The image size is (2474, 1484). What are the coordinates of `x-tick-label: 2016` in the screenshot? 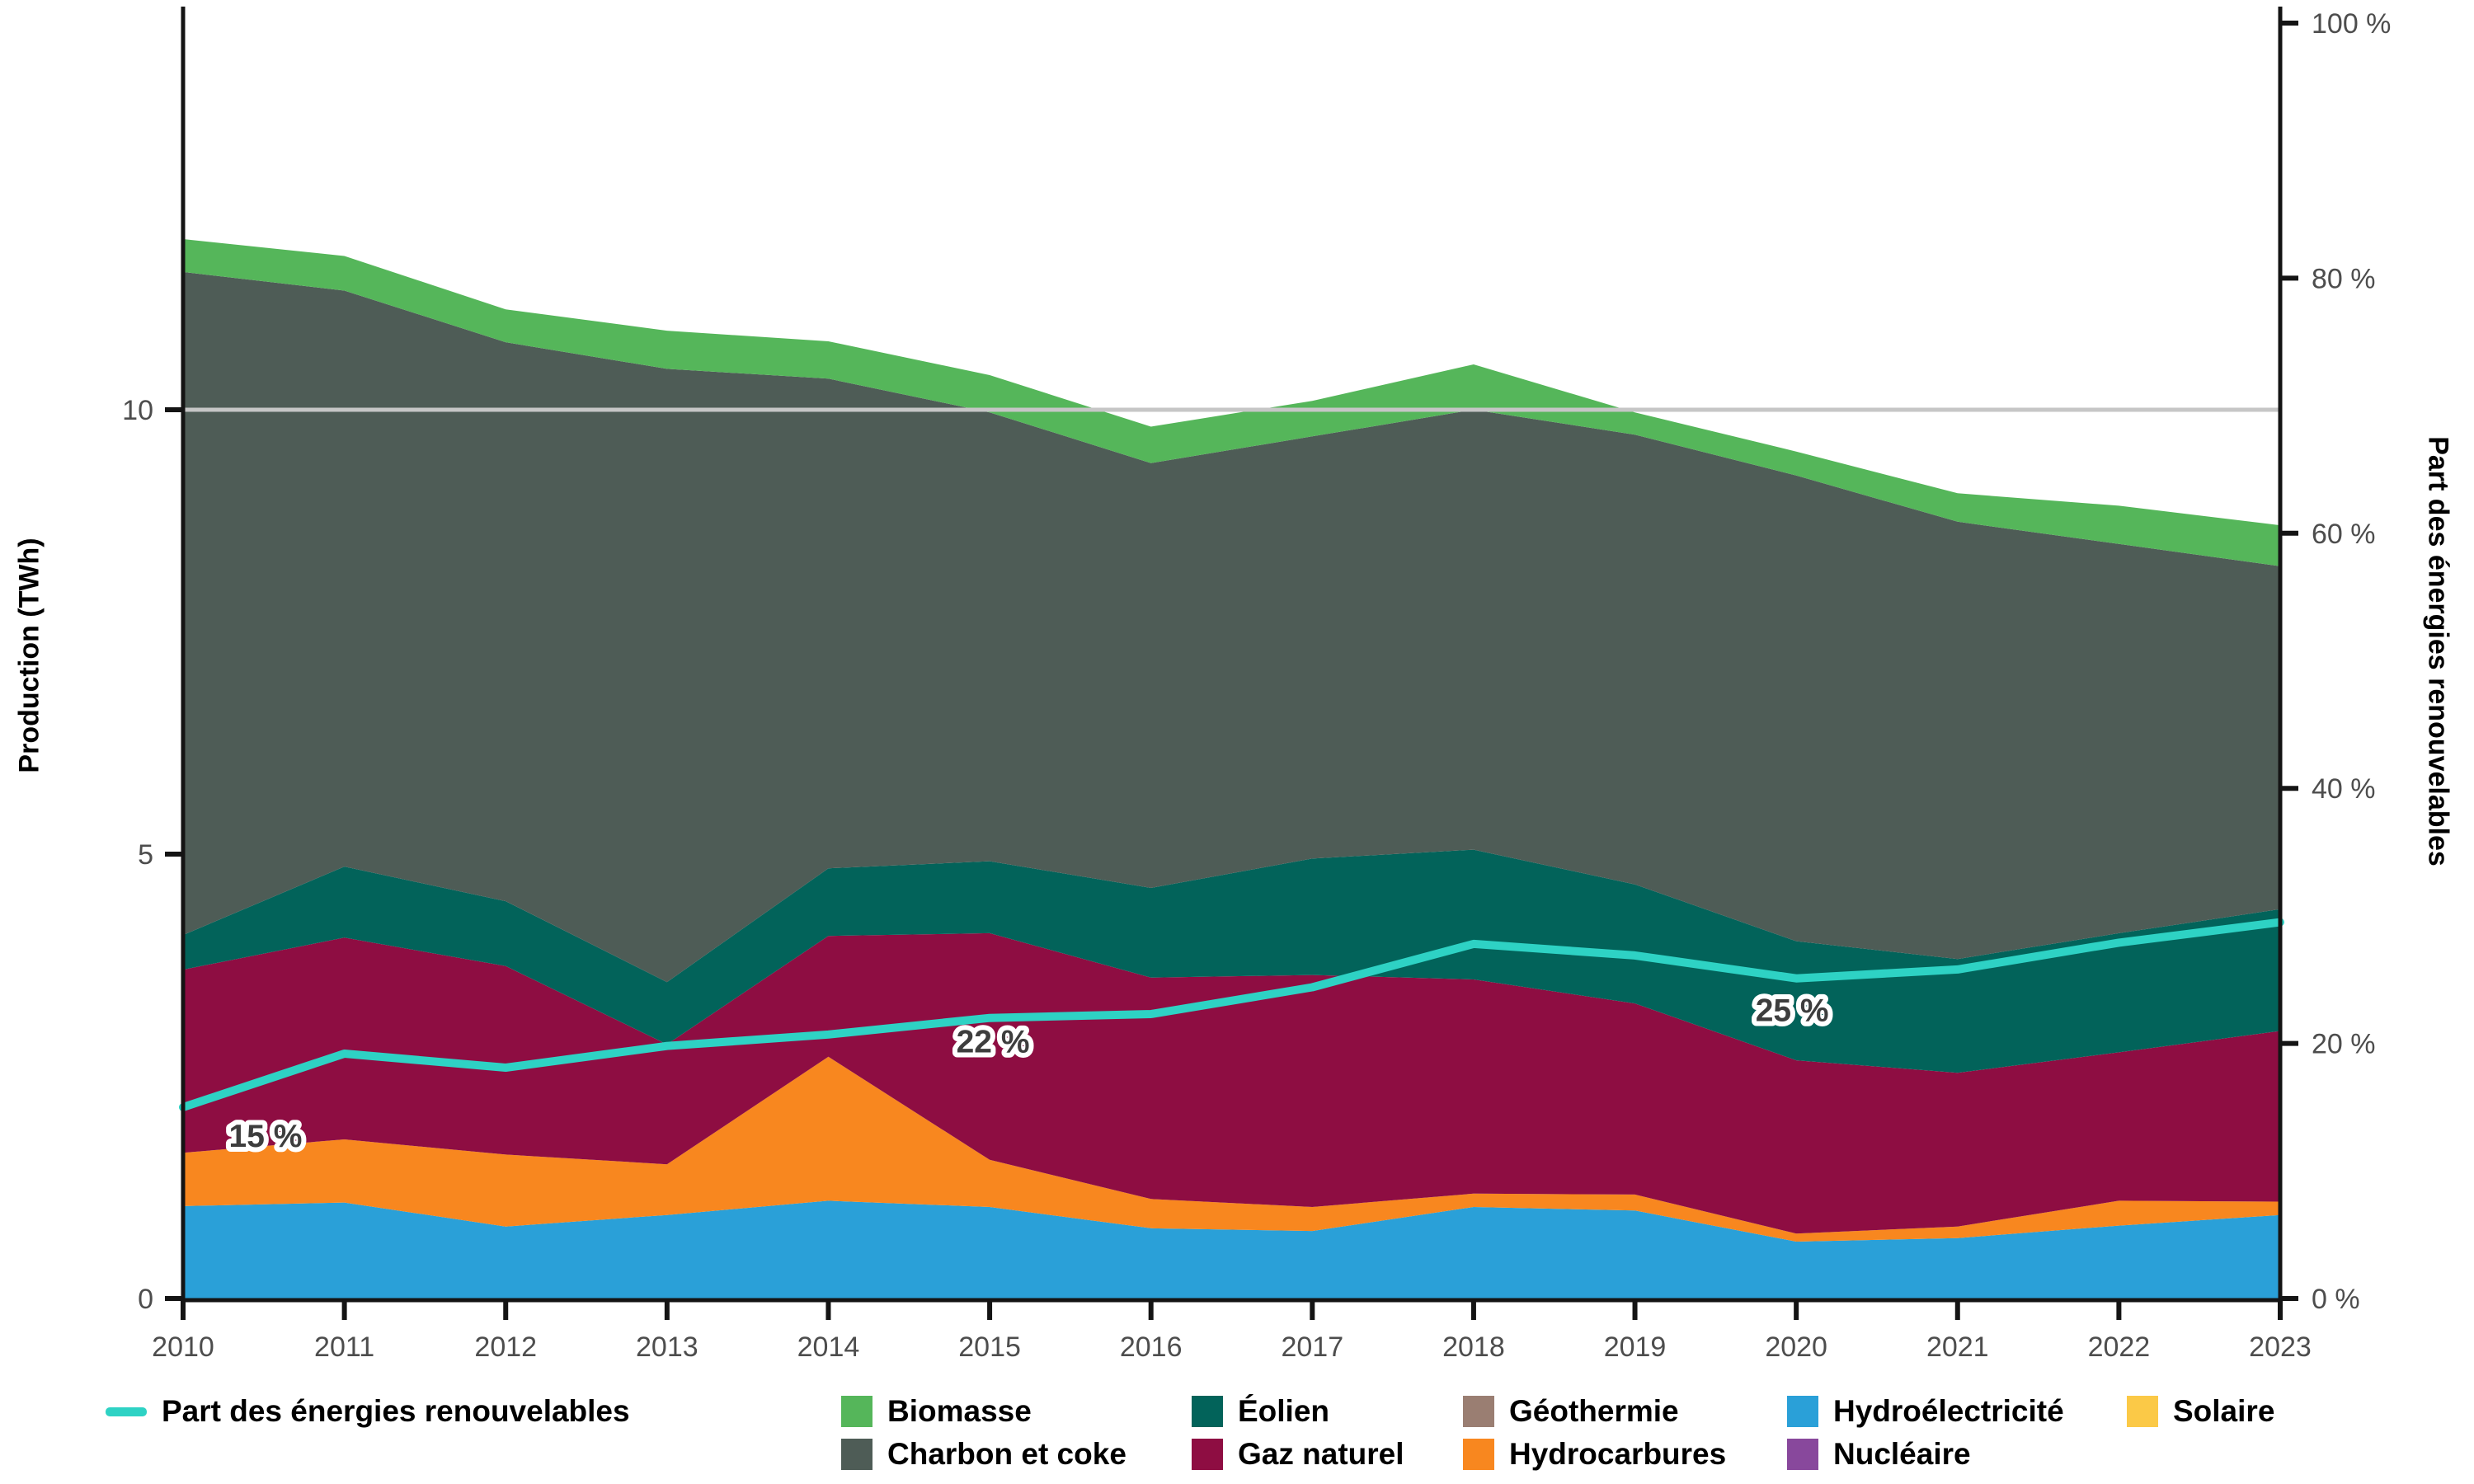 It's located at (1151, 1347).